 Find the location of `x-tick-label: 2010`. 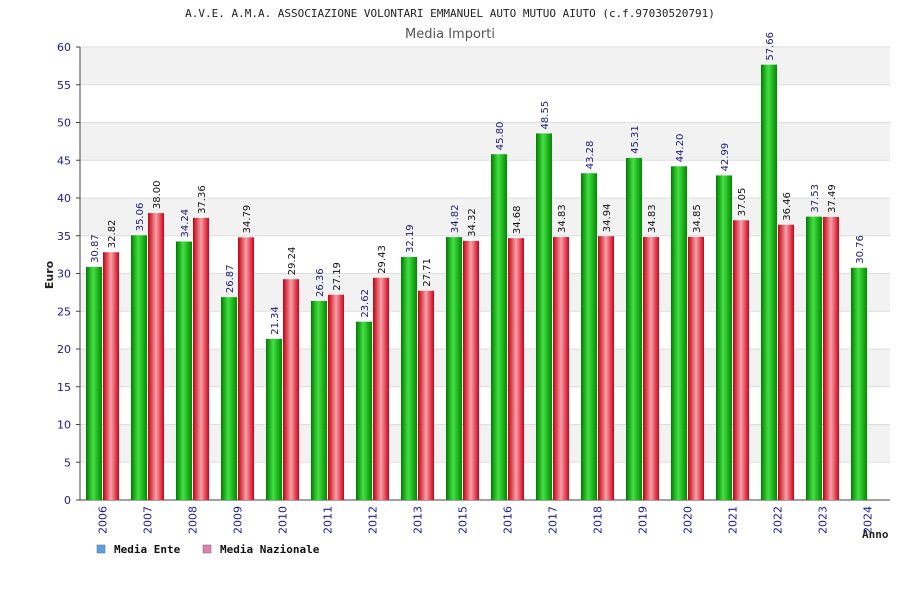

x-tick-label: 2010 is located at coordinates (283, 520).